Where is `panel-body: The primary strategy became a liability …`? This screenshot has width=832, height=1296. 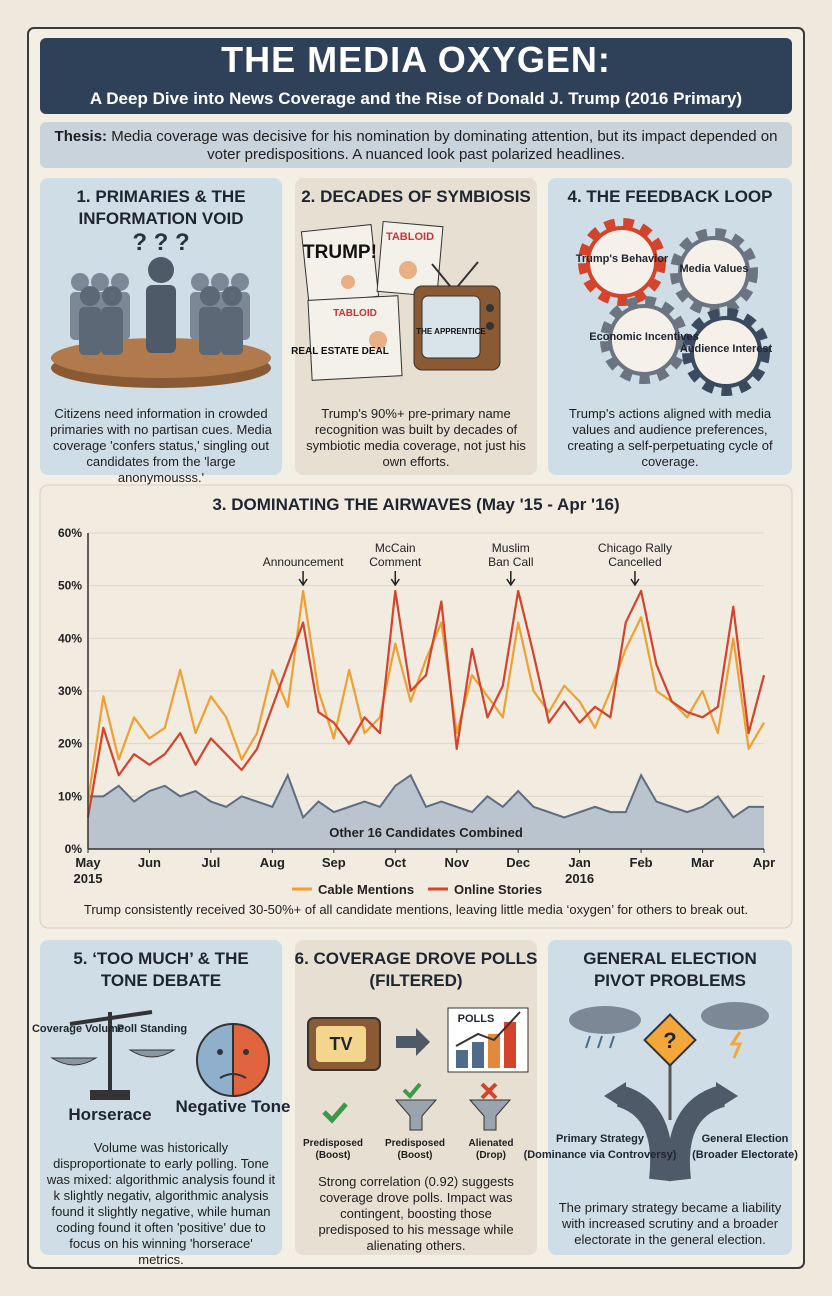 panel-body: The primary strategy became a liability … is located at coordinates (670, 1223).